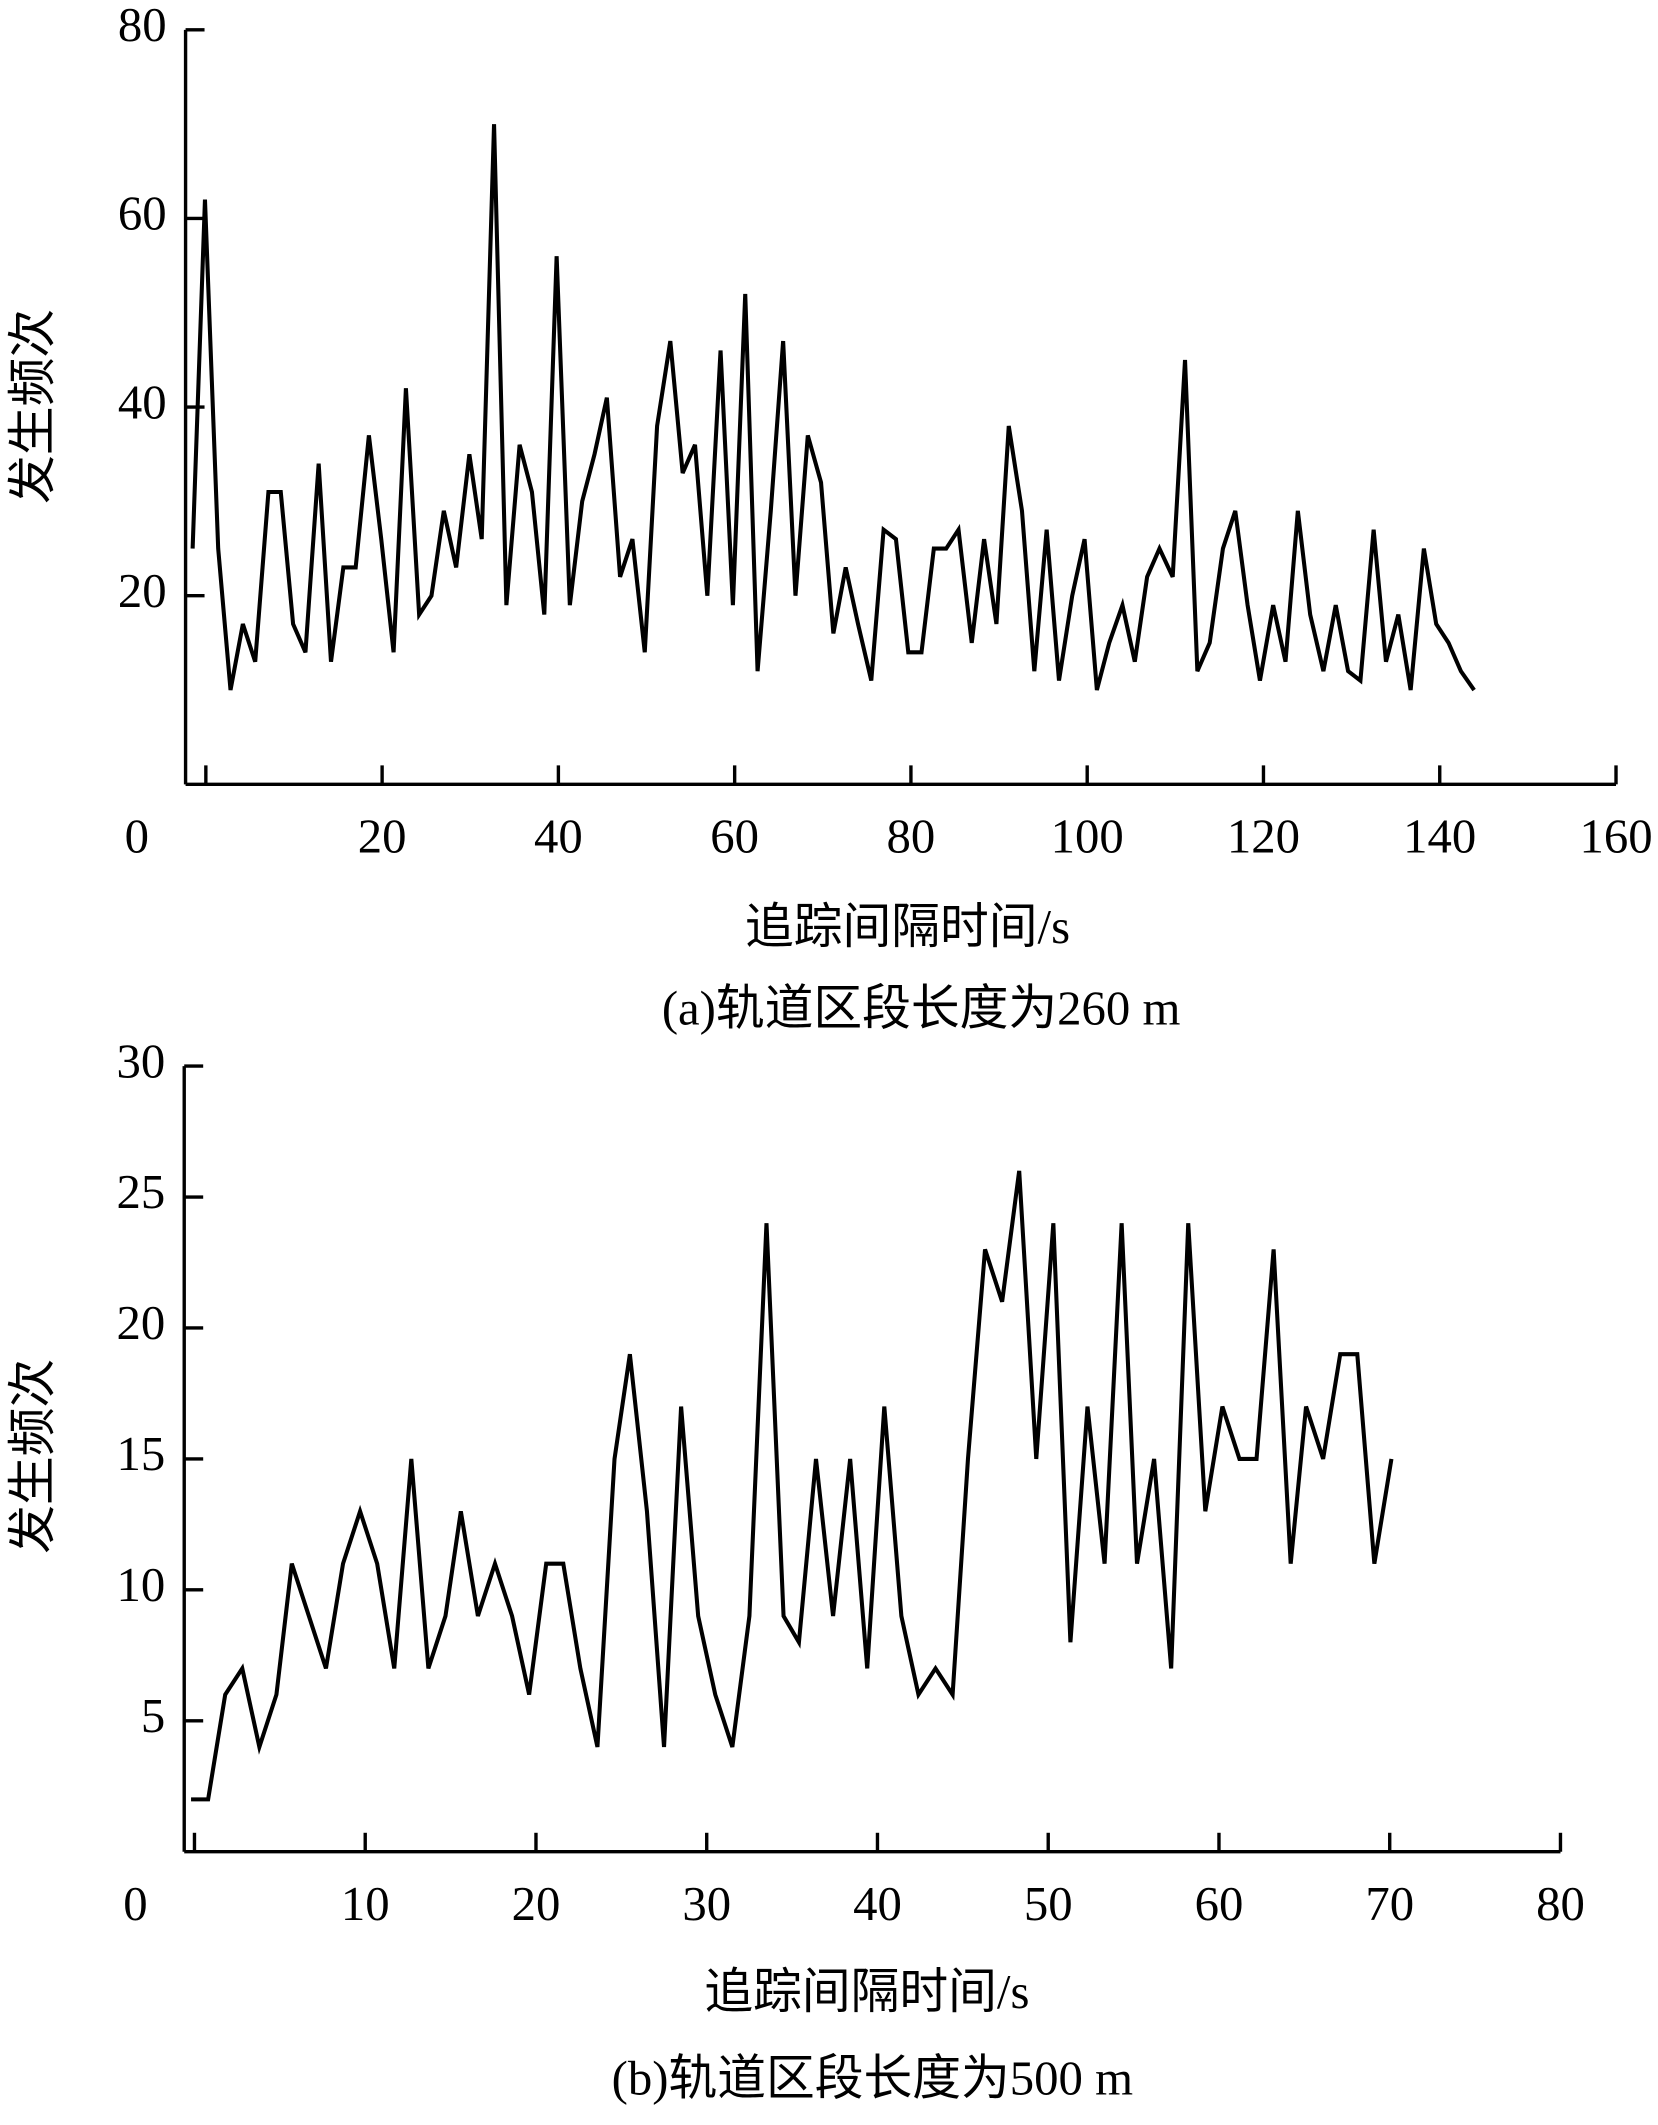  Describe the element at coordinates (141, 1454) in the screenshot. I see `y-tick-label: 15` at that location.